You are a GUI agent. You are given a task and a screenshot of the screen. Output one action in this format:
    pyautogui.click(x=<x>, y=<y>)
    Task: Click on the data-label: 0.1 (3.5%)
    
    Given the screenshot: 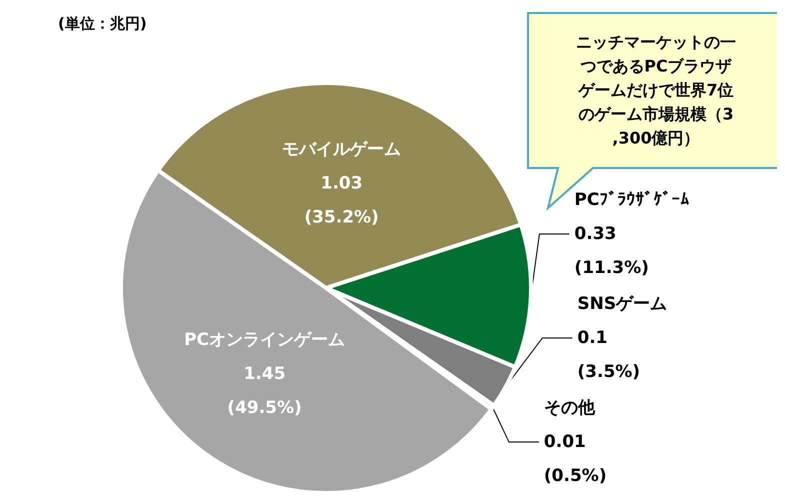 What is the action you would take?
    pyautogui.click(x=608, y=355)
    